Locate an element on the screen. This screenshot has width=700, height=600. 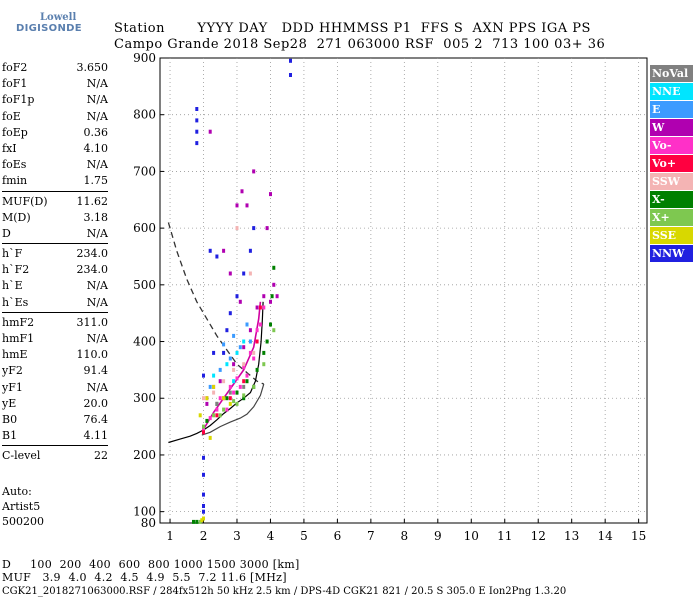
param-key: h`E is located at coordinates (12, 286).